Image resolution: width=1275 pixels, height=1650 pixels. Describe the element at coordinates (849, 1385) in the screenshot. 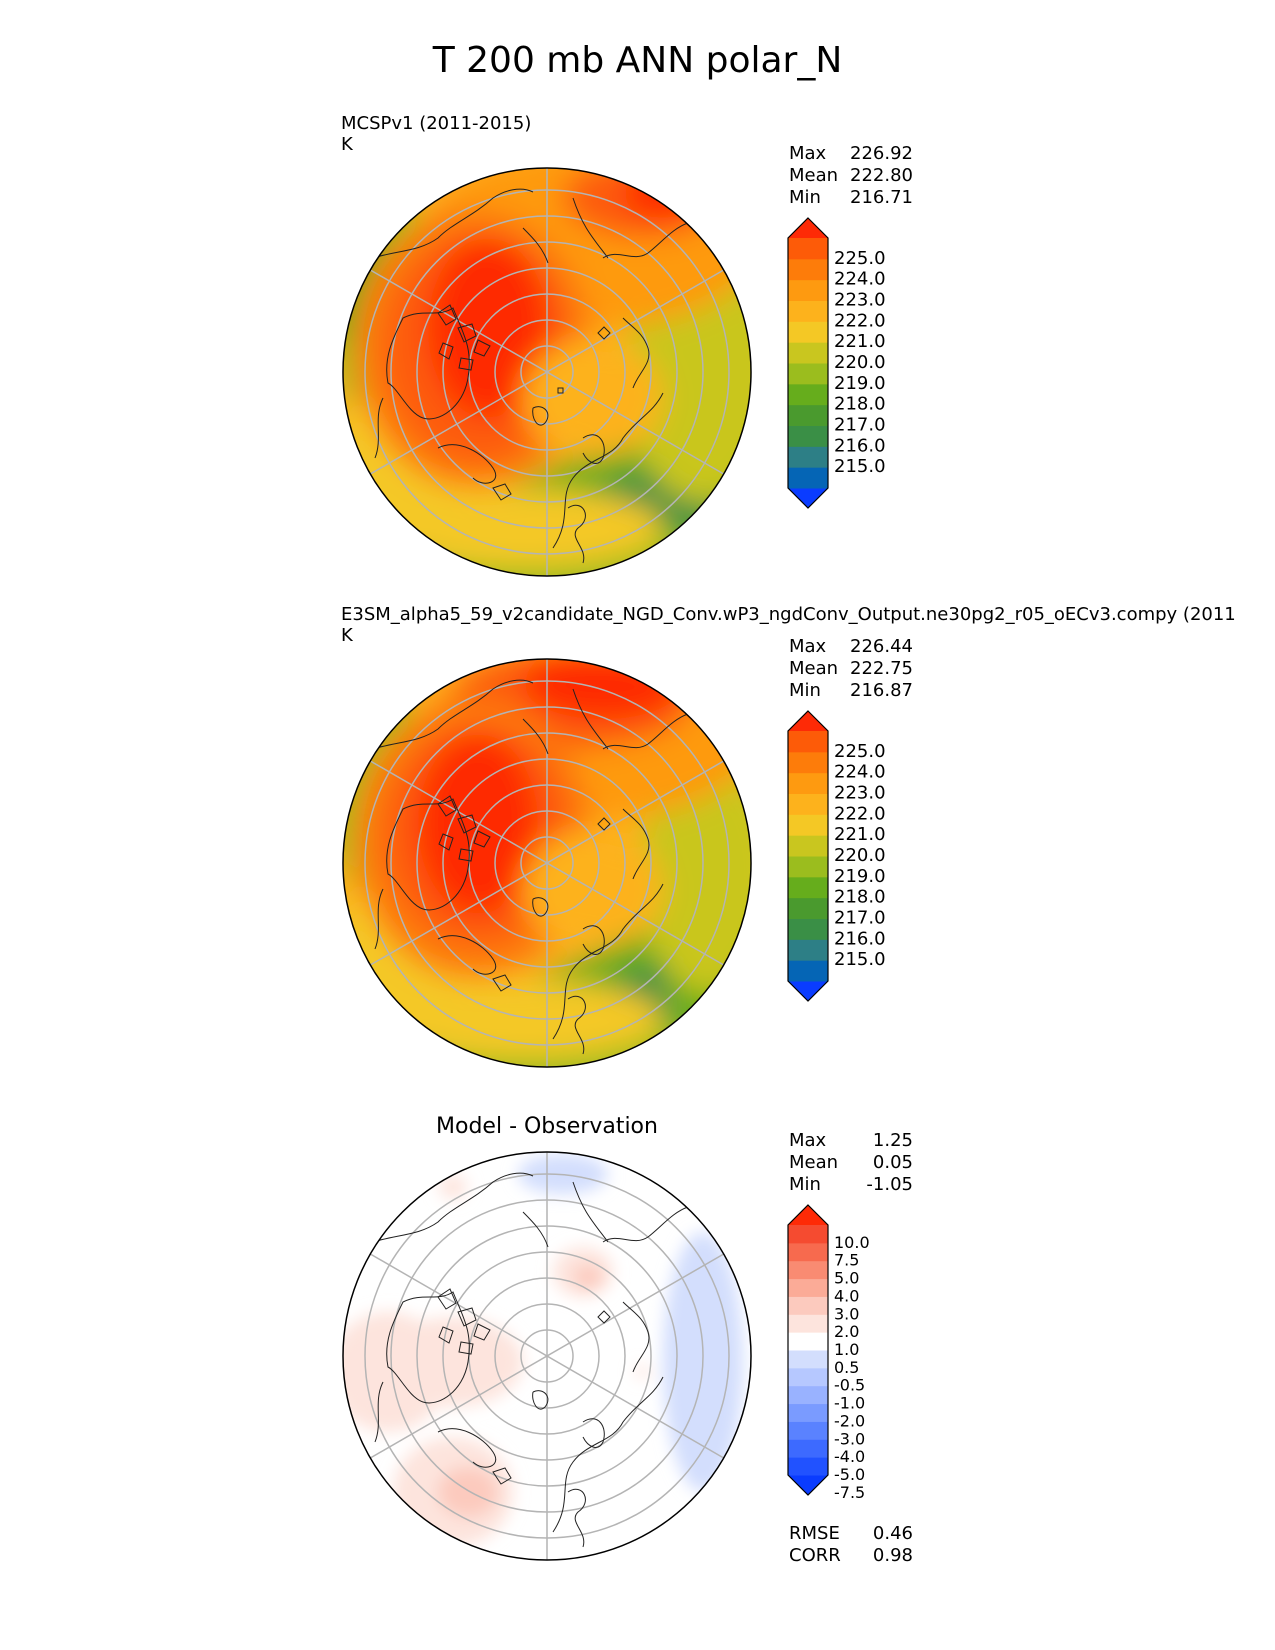

I see `colorbar-tick-label: -0.5` at that location.